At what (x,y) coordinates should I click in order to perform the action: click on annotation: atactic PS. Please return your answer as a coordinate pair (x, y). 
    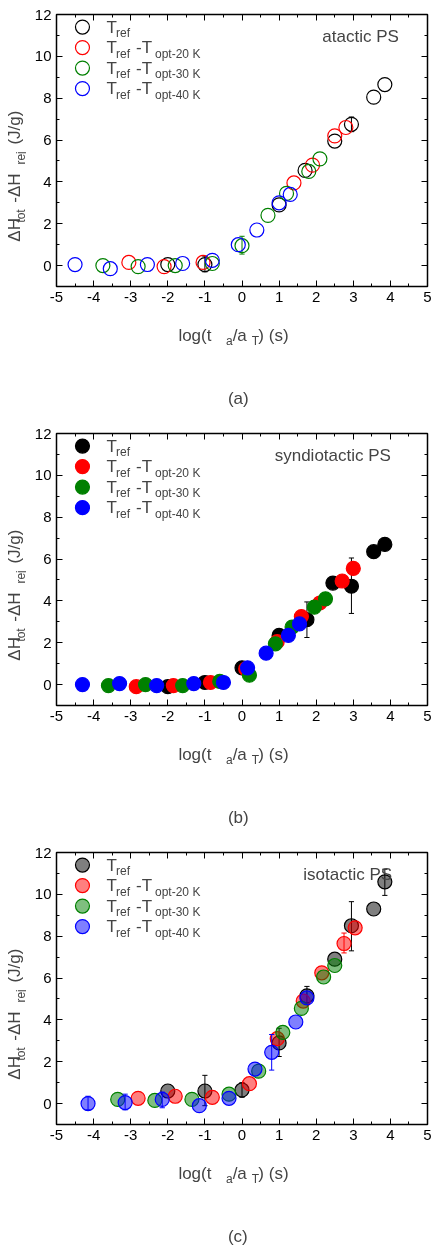
    Looking at the image, I should click on (360, 36).